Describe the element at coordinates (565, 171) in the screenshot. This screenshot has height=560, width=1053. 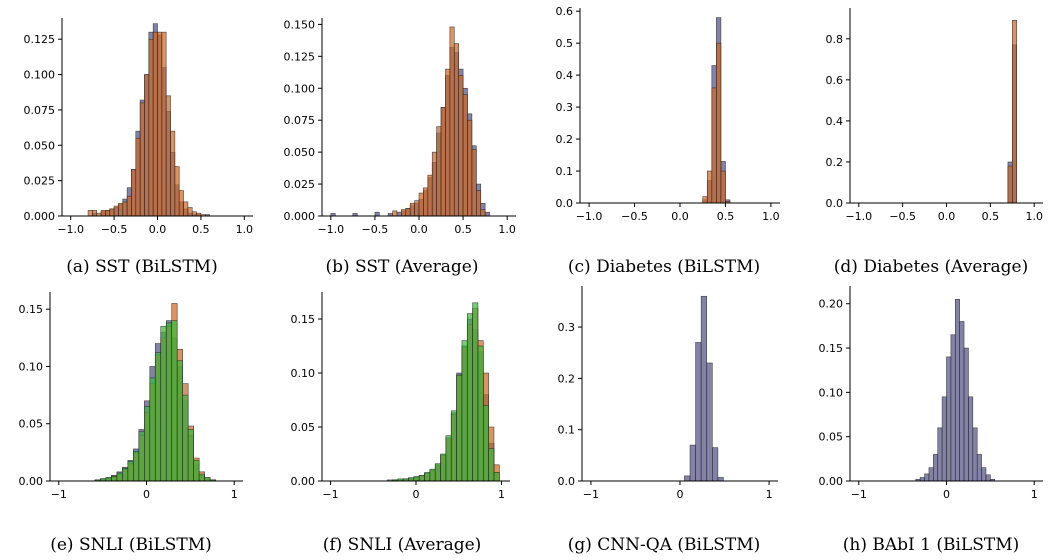
I see `y-tick-label: 0.1` at that location.